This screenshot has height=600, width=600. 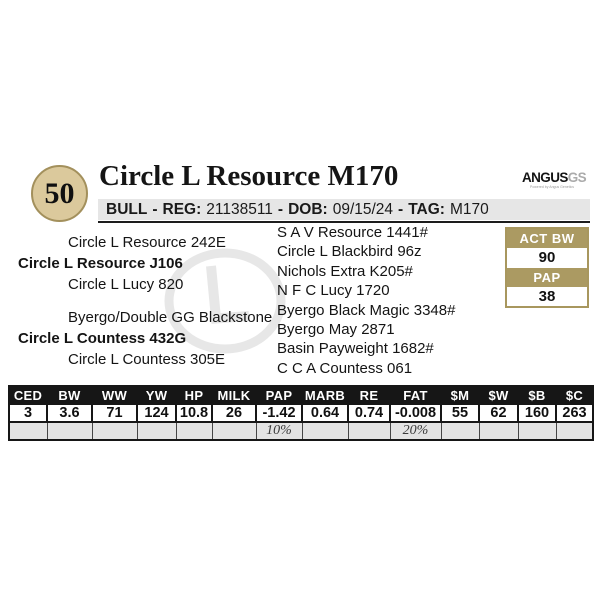 I want to click on great-grandparent-name: S A V Resource 1441#, so click(x=352, y=232).